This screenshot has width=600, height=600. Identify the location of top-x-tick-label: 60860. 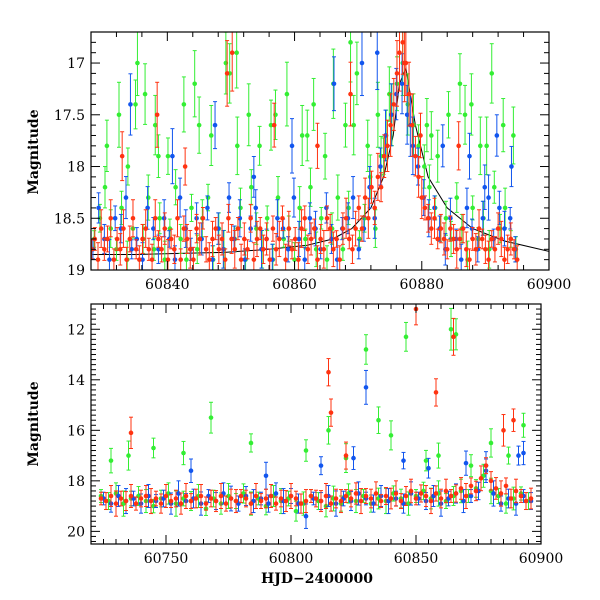
(294, 285).